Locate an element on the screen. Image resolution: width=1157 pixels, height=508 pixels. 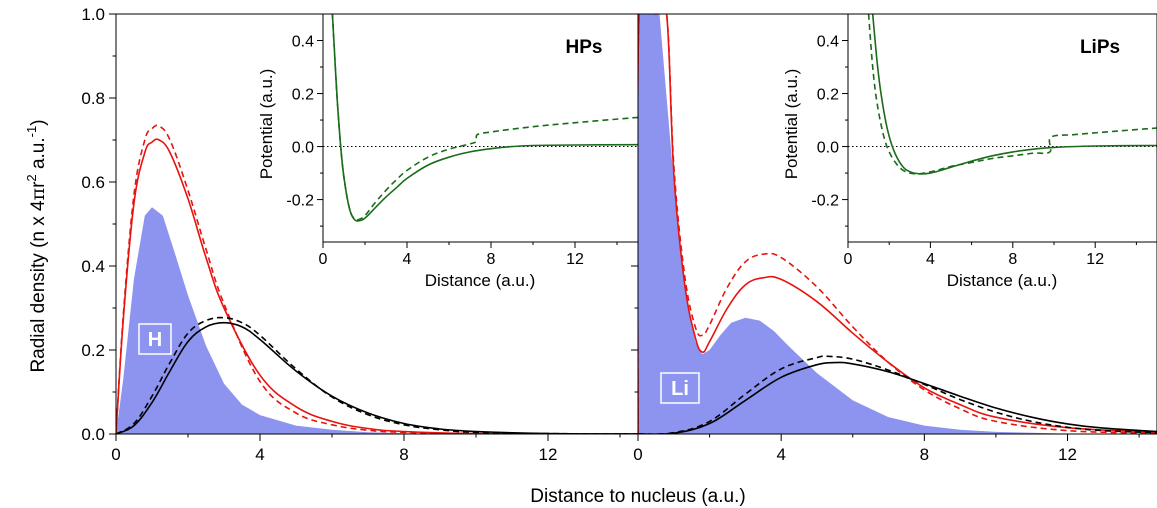
li-atom-label: Li is located at coordinates (680, 388).